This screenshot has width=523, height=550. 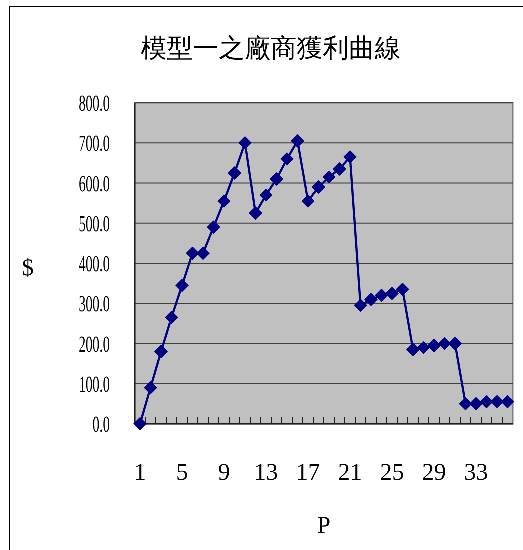 I want to click on y-tick-label: 0.0, so click(x=101, y=425).